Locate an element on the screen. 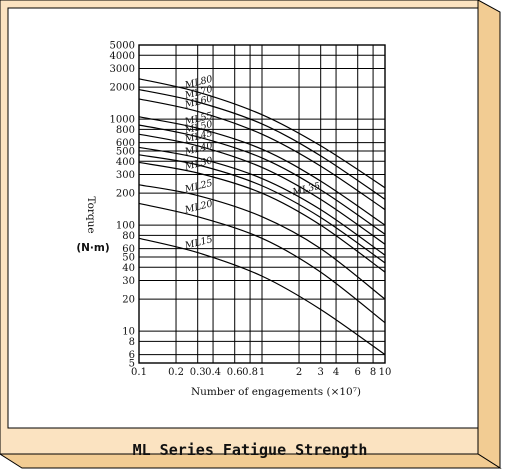 The height and width of the screenshot is (475, 515). series-line-ml20 is located at coordinates (262, 263).